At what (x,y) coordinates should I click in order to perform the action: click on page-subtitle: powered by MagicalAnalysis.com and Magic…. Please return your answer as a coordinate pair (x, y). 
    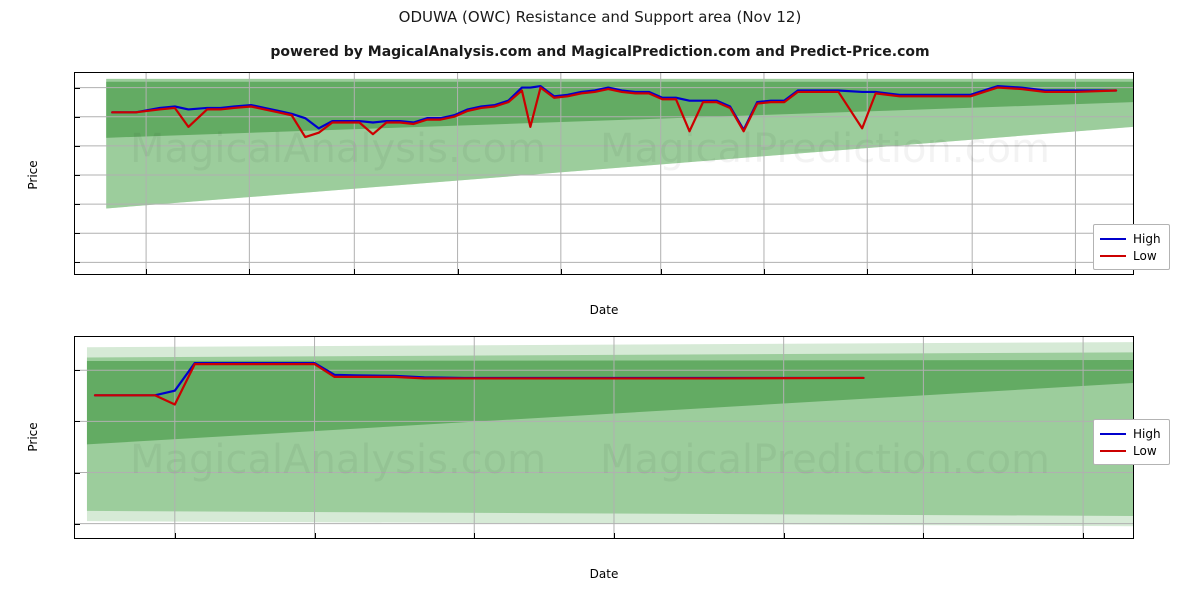
    Looking at the image, I should click on (600, 52).